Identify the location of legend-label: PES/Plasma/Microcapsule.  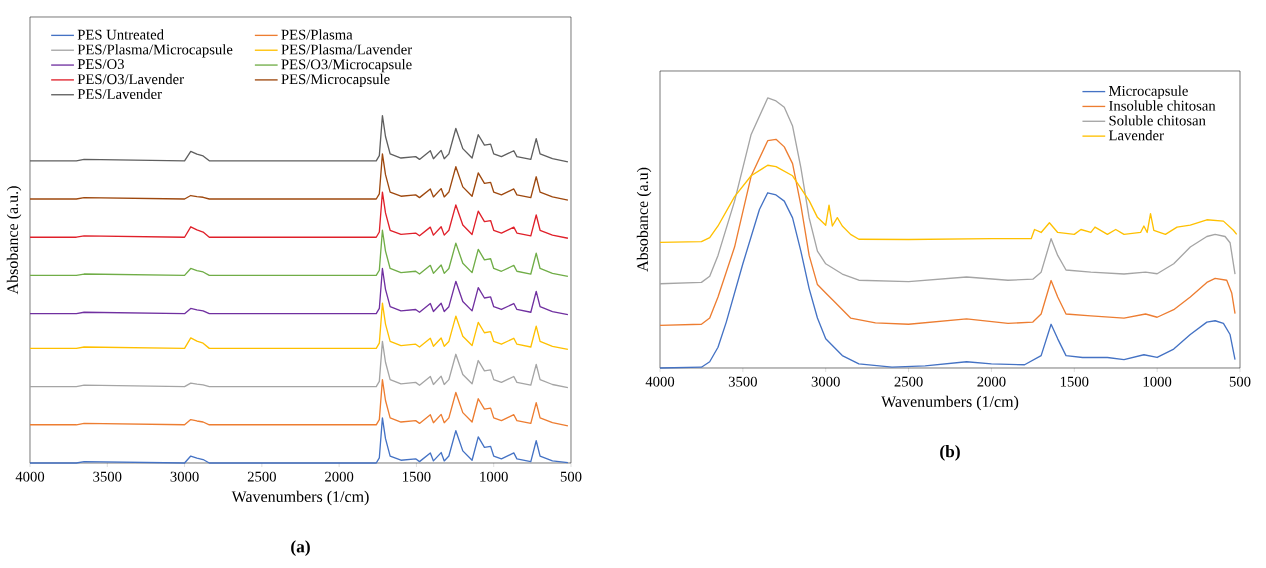
(155, 51).